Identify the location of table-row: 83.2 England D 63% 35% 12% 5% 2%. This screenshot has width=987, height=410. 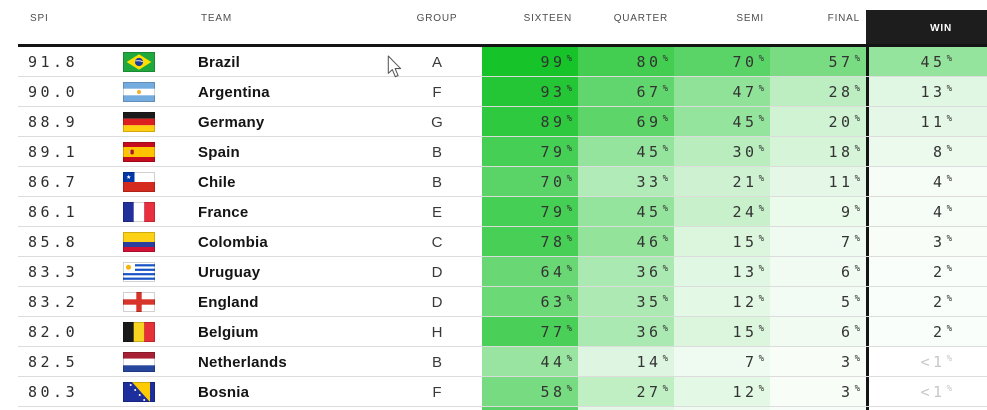
(493, 302).